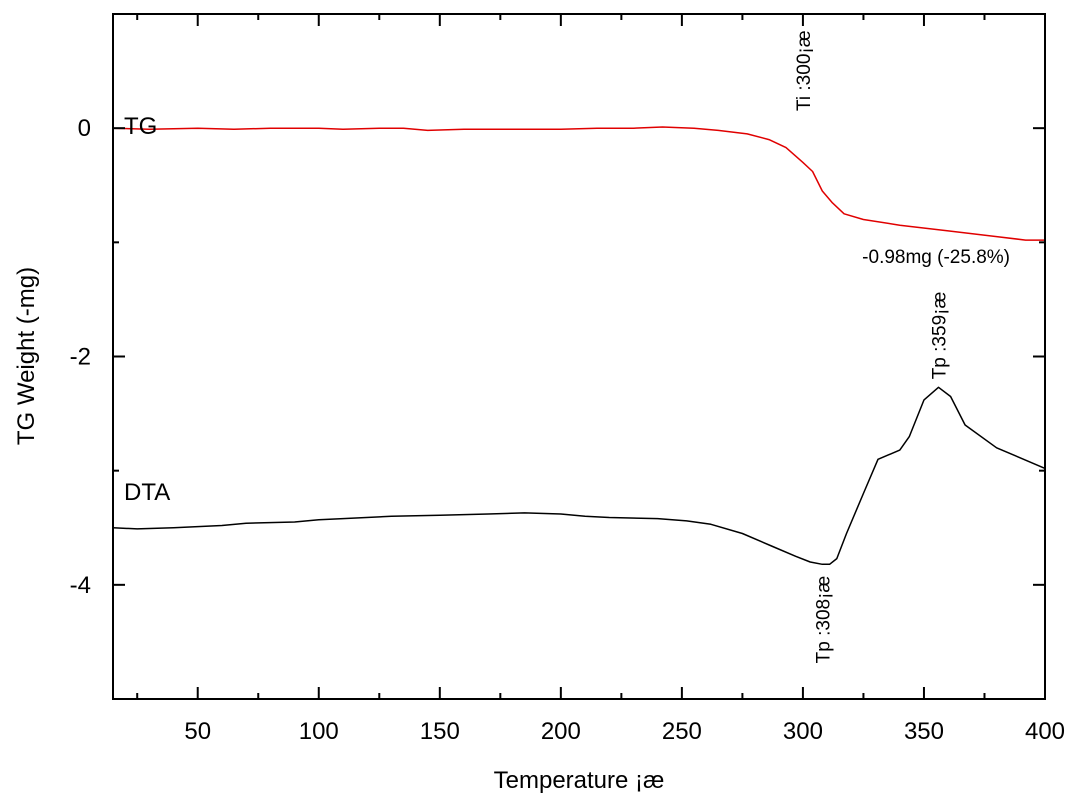 Image resolution: width=1073 pixels, height=803 pixels. Describe the element at coordinates (440, 731) in the screenshot. I see `x-tick-label: 150` at that location.